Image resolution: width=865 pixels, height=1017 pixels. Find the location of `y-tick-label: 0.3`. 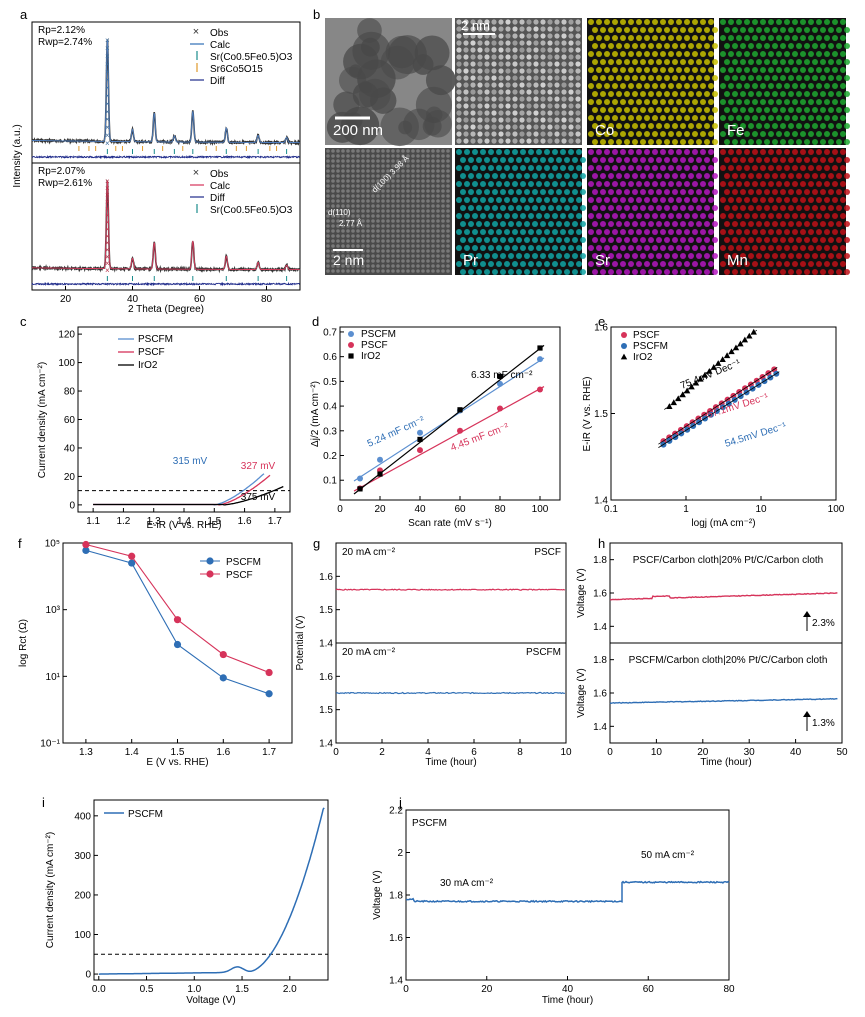

y-tick-label: 0.3 is located at coordinates (330, 431).